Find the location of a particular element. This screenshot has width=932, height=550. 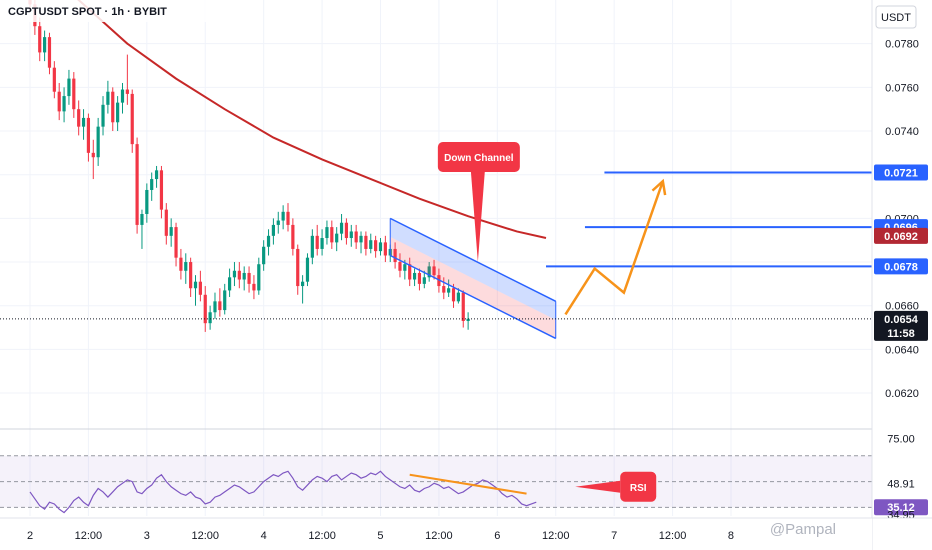

time-tick-label: 4 is located at coordinates (264, 536).